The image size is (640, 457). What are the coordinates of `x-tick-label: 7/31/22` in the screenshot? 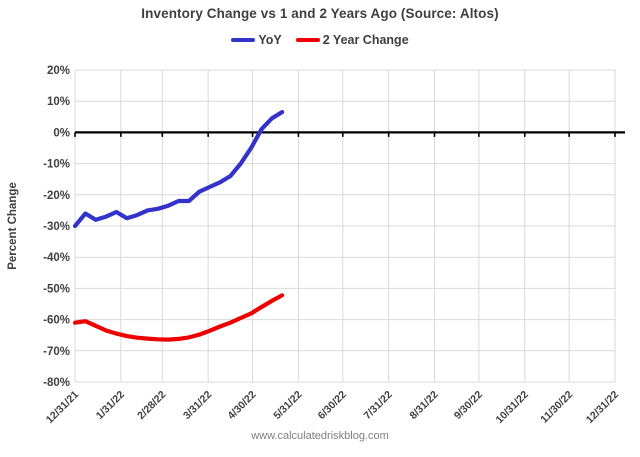 It's located at (377, 405).